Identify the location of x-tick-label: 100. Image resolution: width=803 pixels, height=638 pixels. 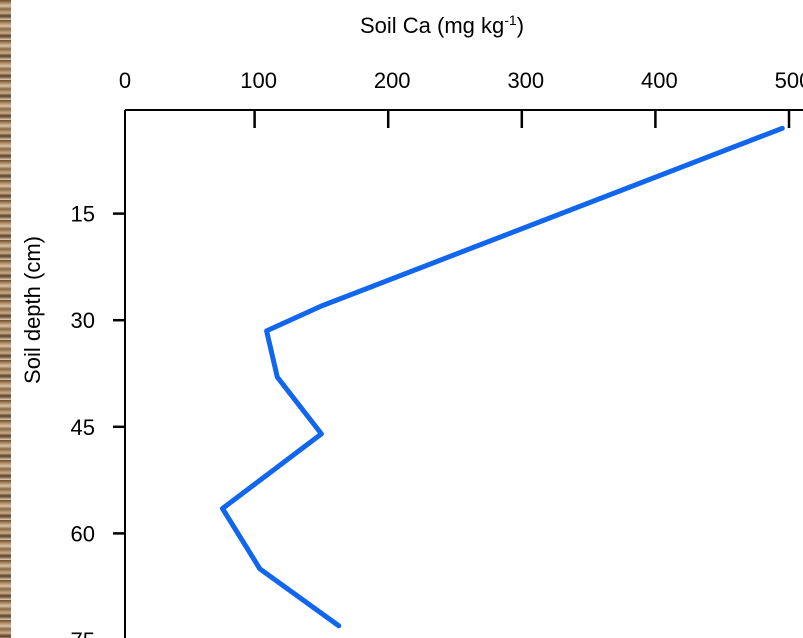
(258, 80).